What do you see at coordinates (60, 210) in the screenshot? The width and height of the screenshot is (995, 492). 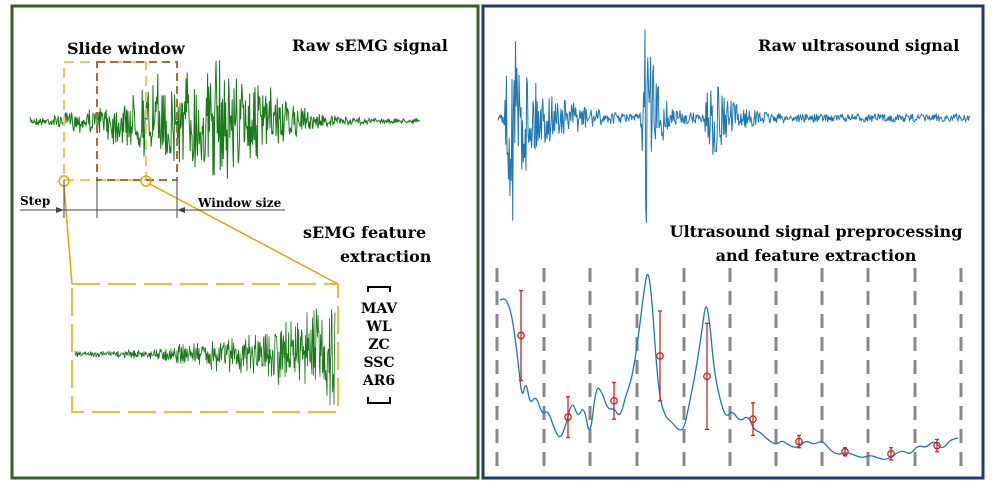 I see `step-arrow-head` at bounding box center [60, 210].